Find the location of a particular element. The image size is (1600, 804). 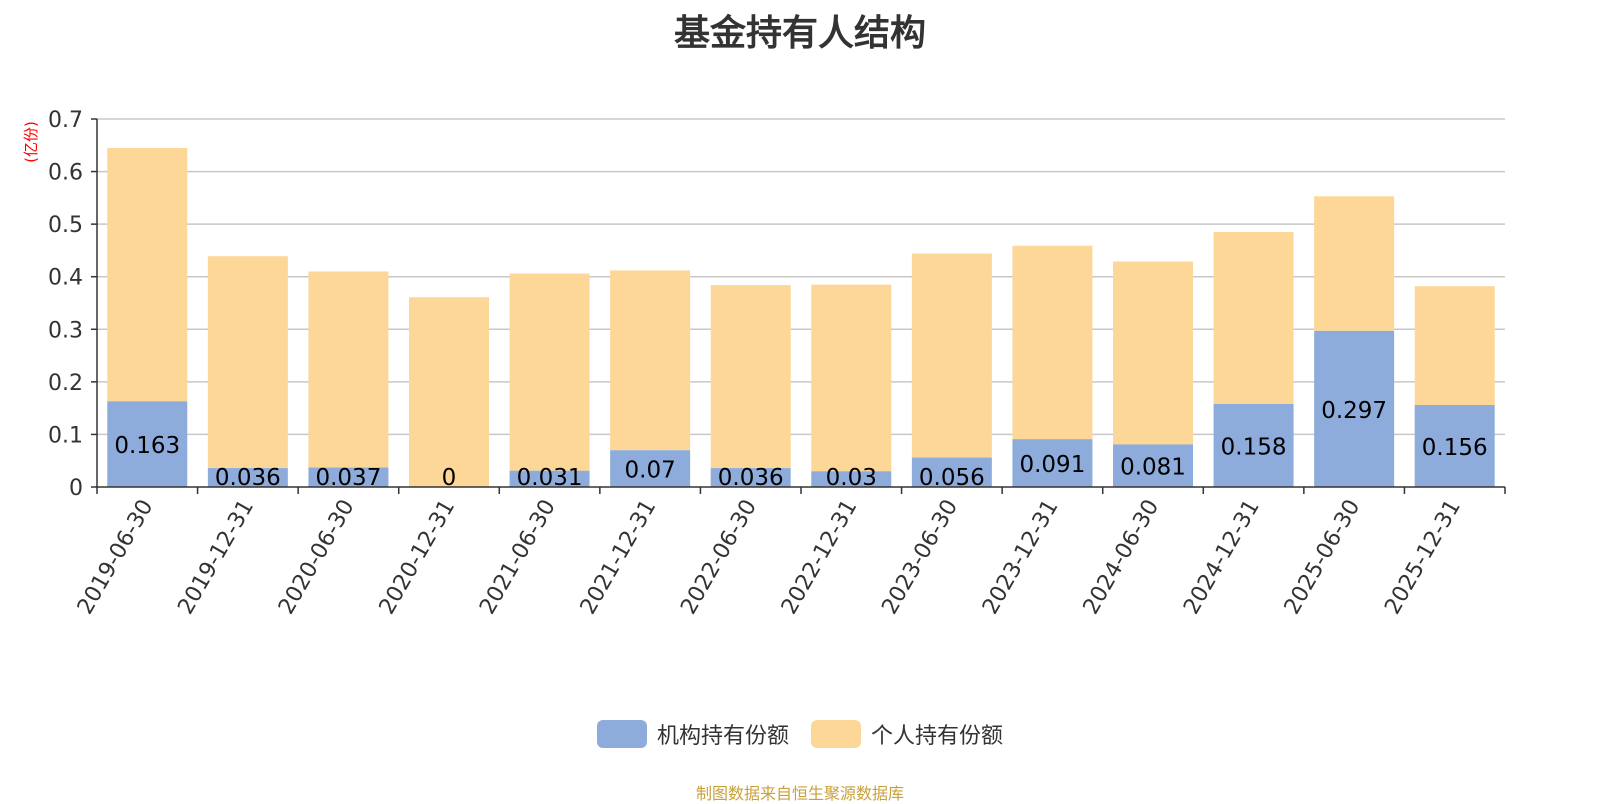

x-tick-label: 2019-06-30 is located at coordinates (116, 557).